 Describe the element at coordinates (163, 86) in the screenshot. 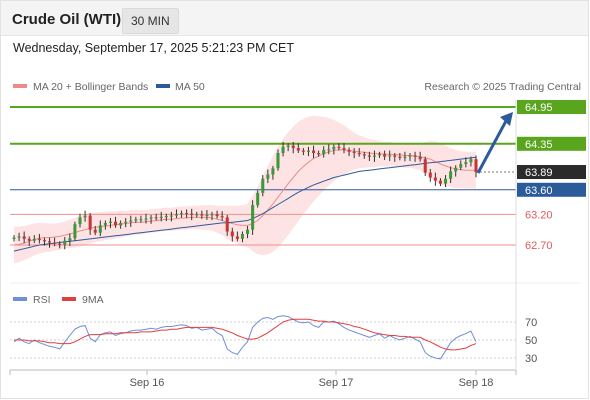

I see `ma50-legend-swatch` at that location.